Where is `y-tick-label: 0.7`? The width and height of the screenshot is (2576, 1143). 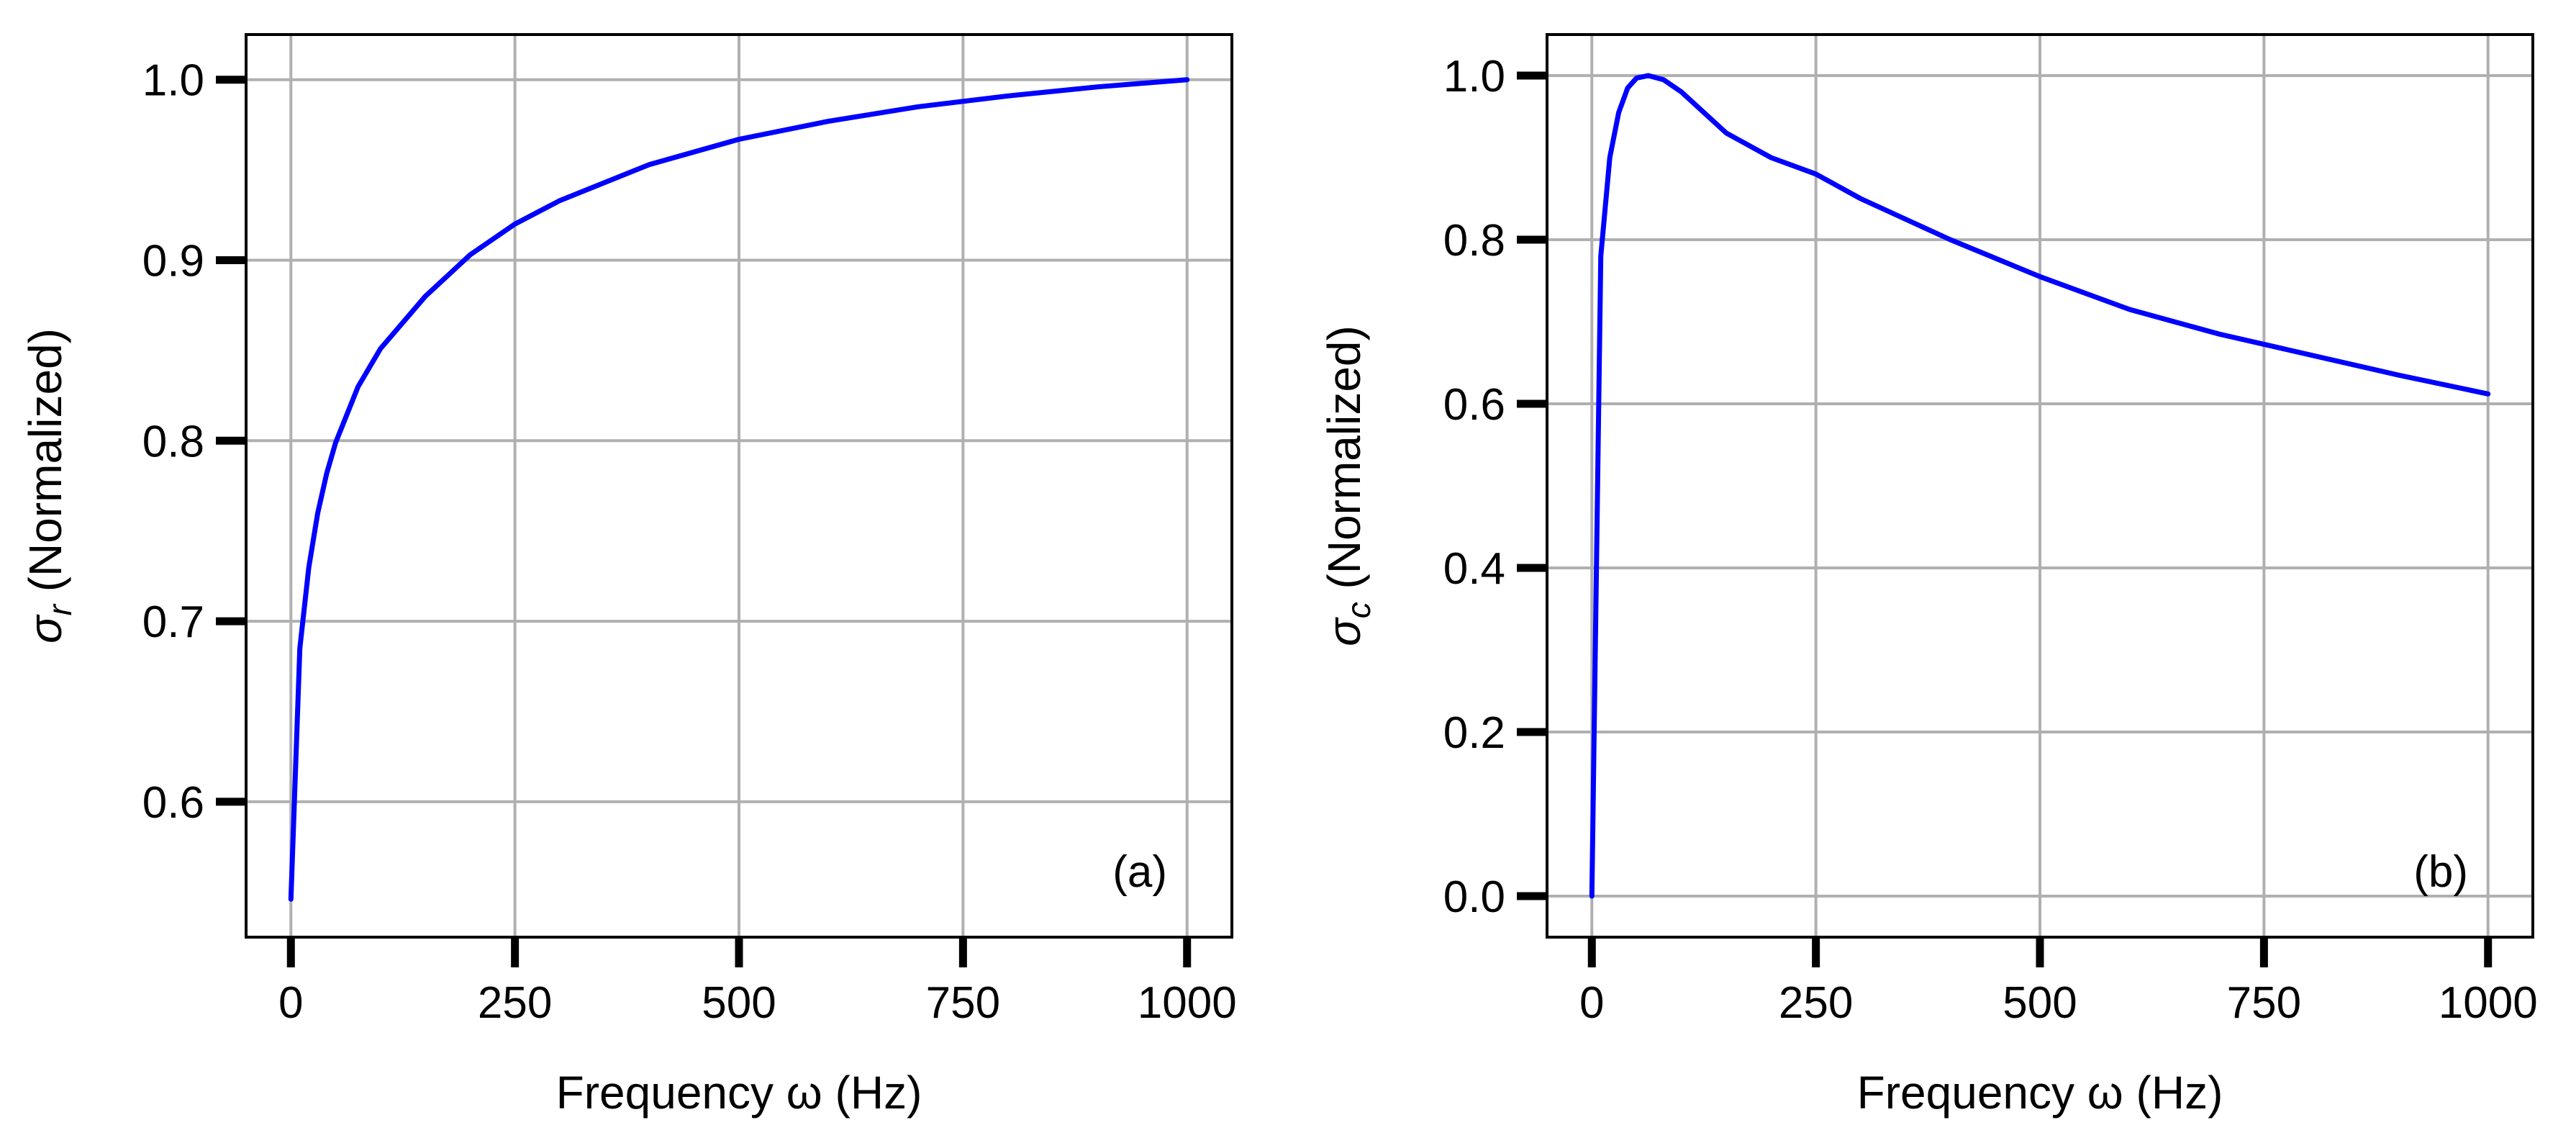 y-tick-label: 0.7 is located at coordinates (173, 622).